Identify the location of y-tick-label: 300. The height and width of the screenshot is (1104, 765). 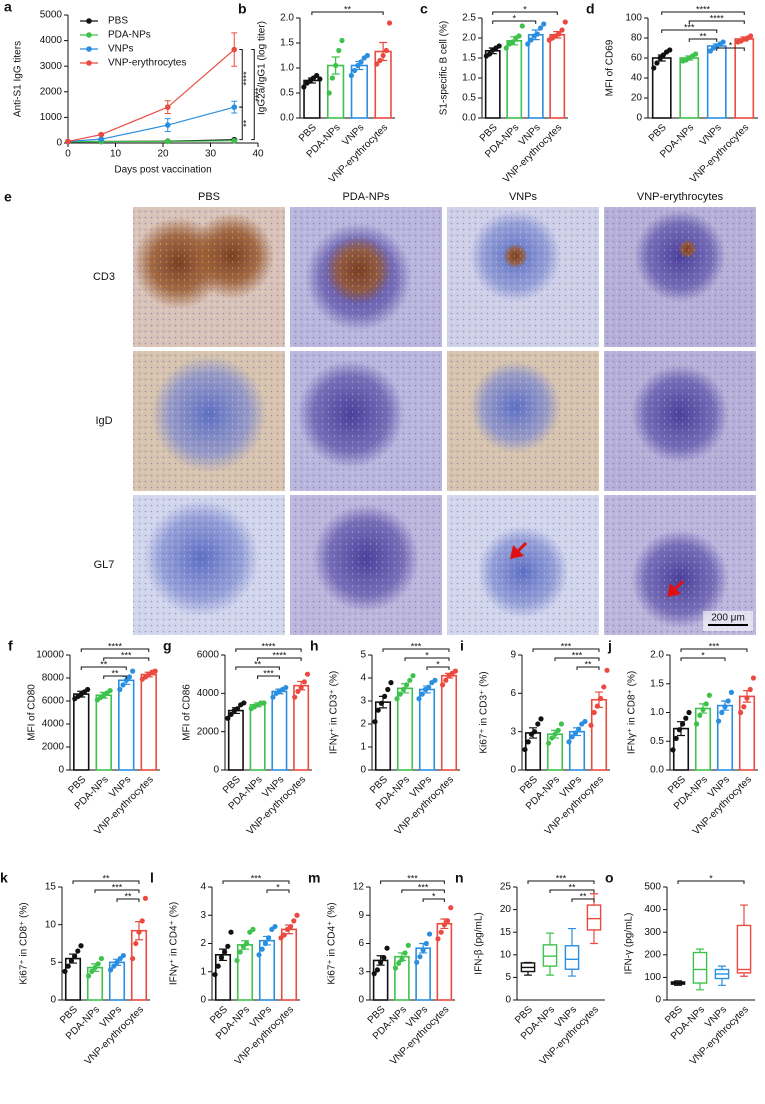
(652, 932).